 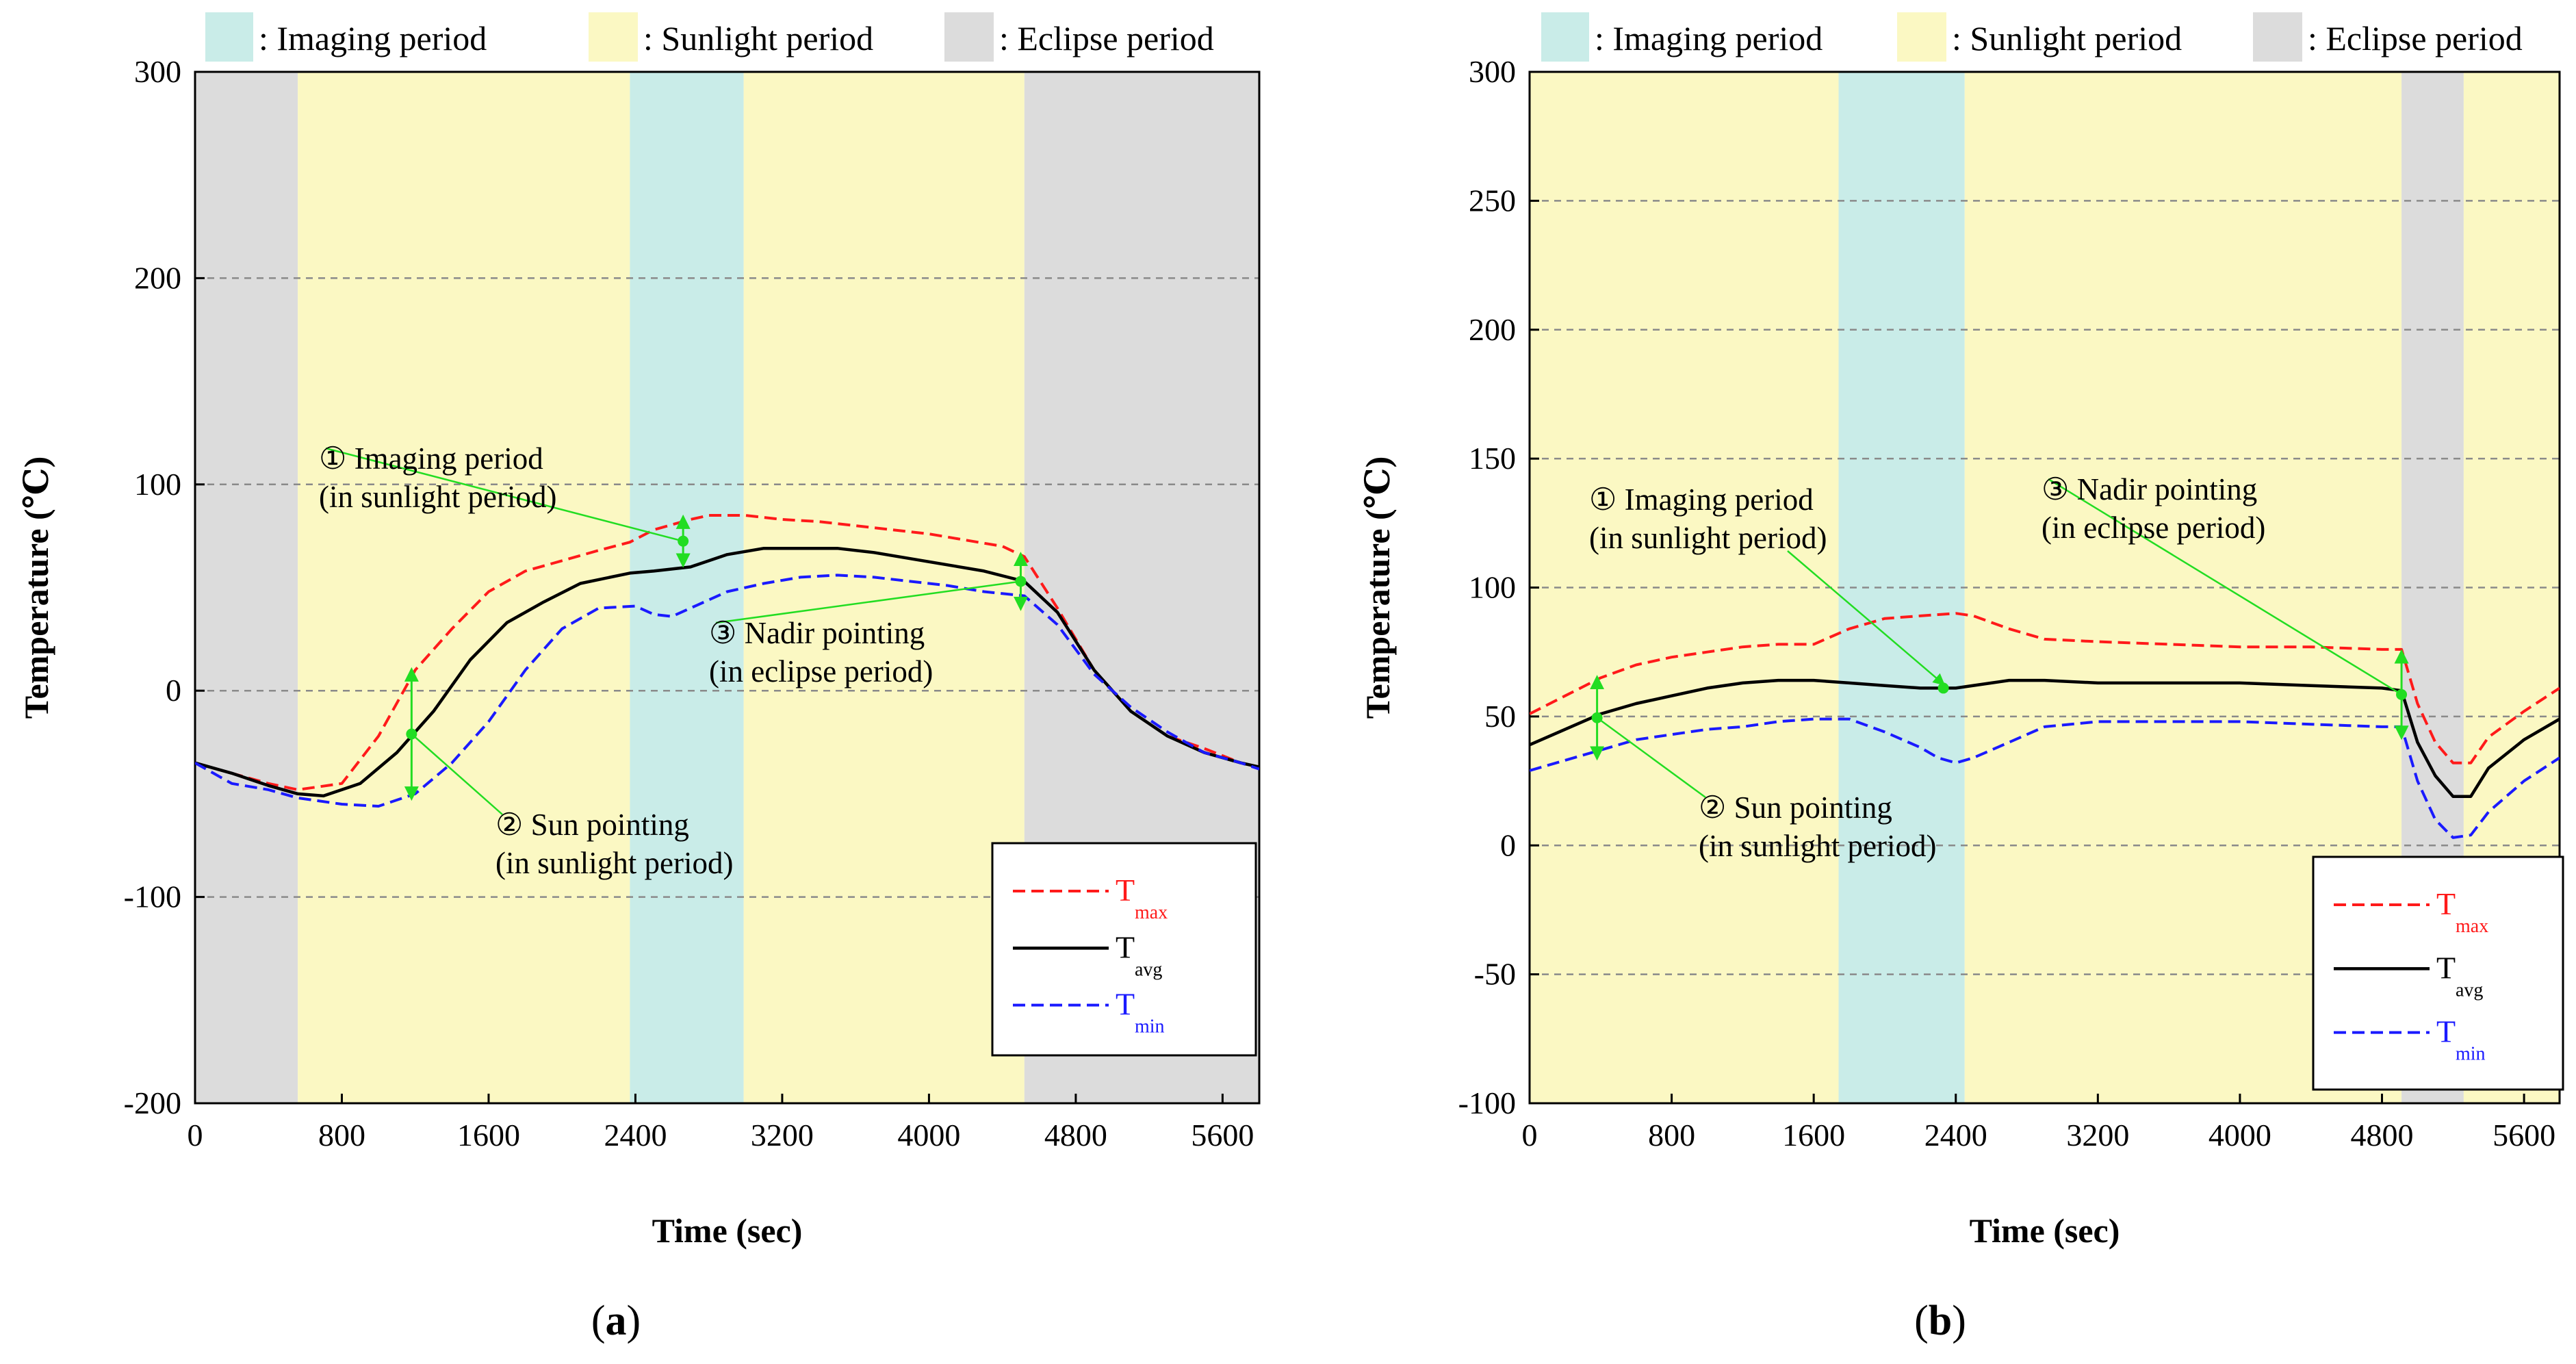 What do you see at coordinates (687, 588) in the screenshot?
I see `period-band-imaging` at bounding box center [687, 588].